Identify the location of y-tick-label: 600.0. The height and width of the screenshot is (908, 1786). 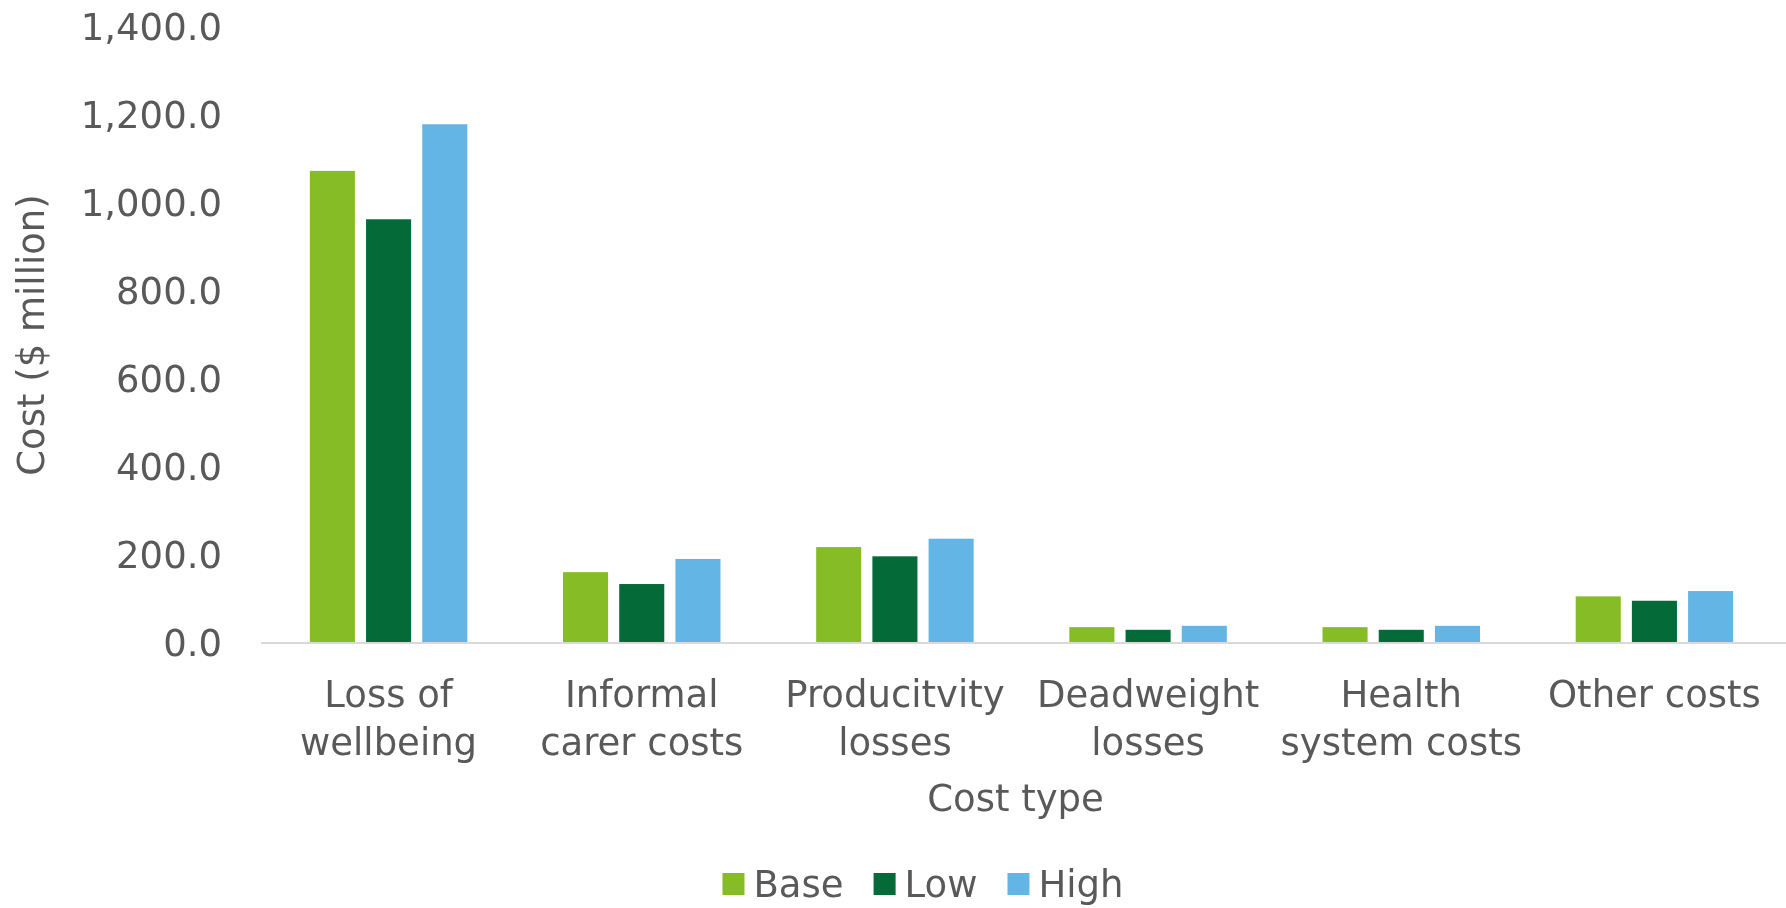
(169, 380).